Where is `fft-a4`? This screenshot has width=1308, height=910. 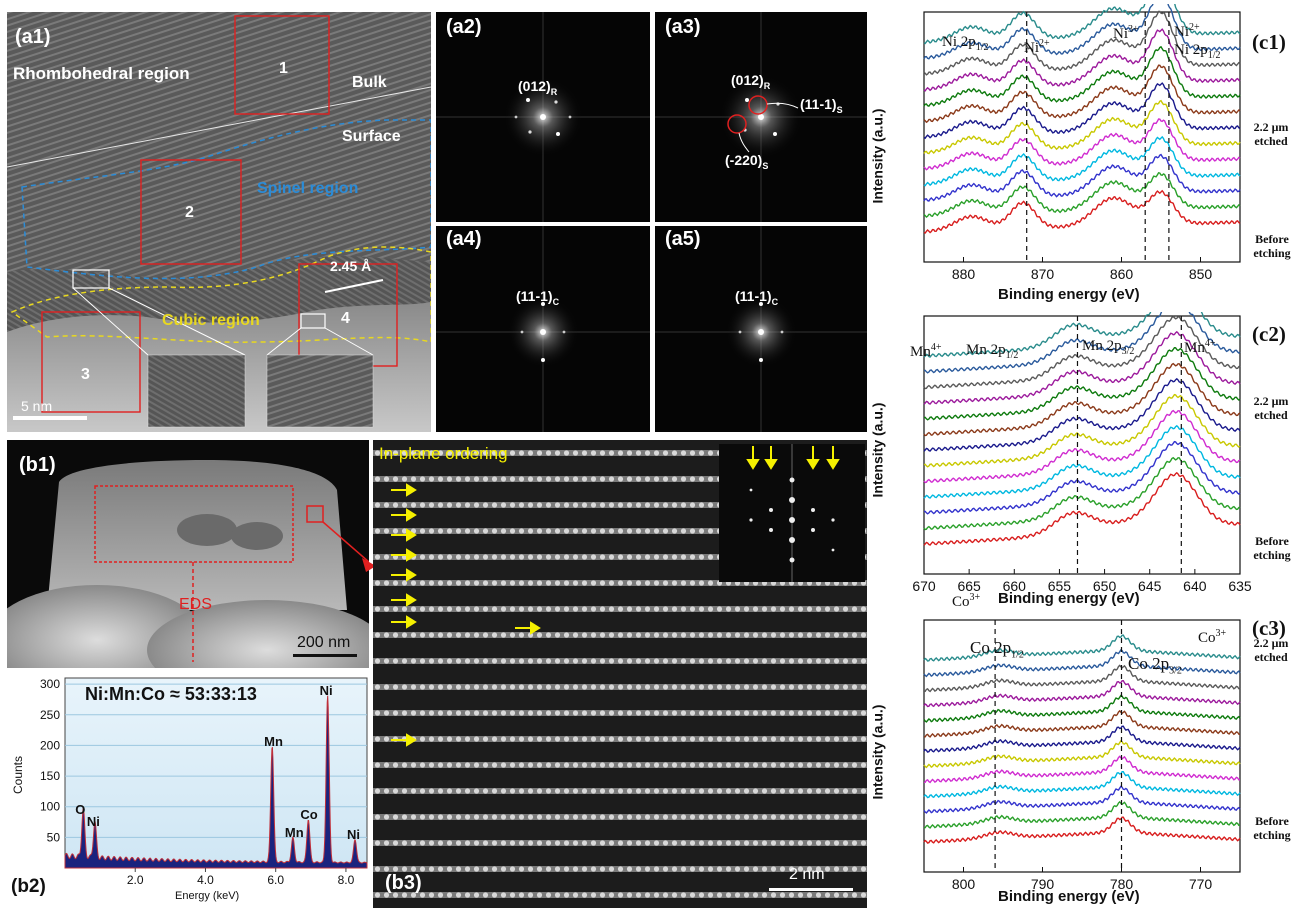 fft-a4 is located at coordinates (543, 329).